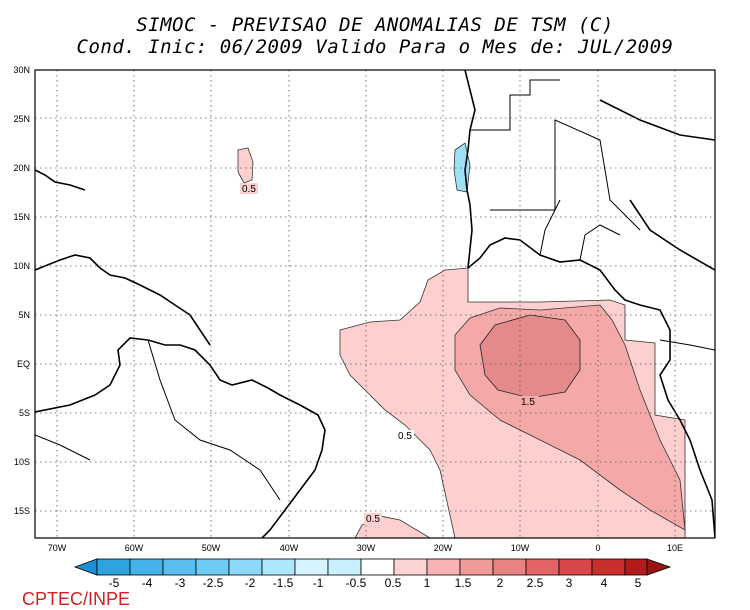  Describe the element at coordinates (57, 548) in the screenshot. I see `lon-tick: 70W` at that location.